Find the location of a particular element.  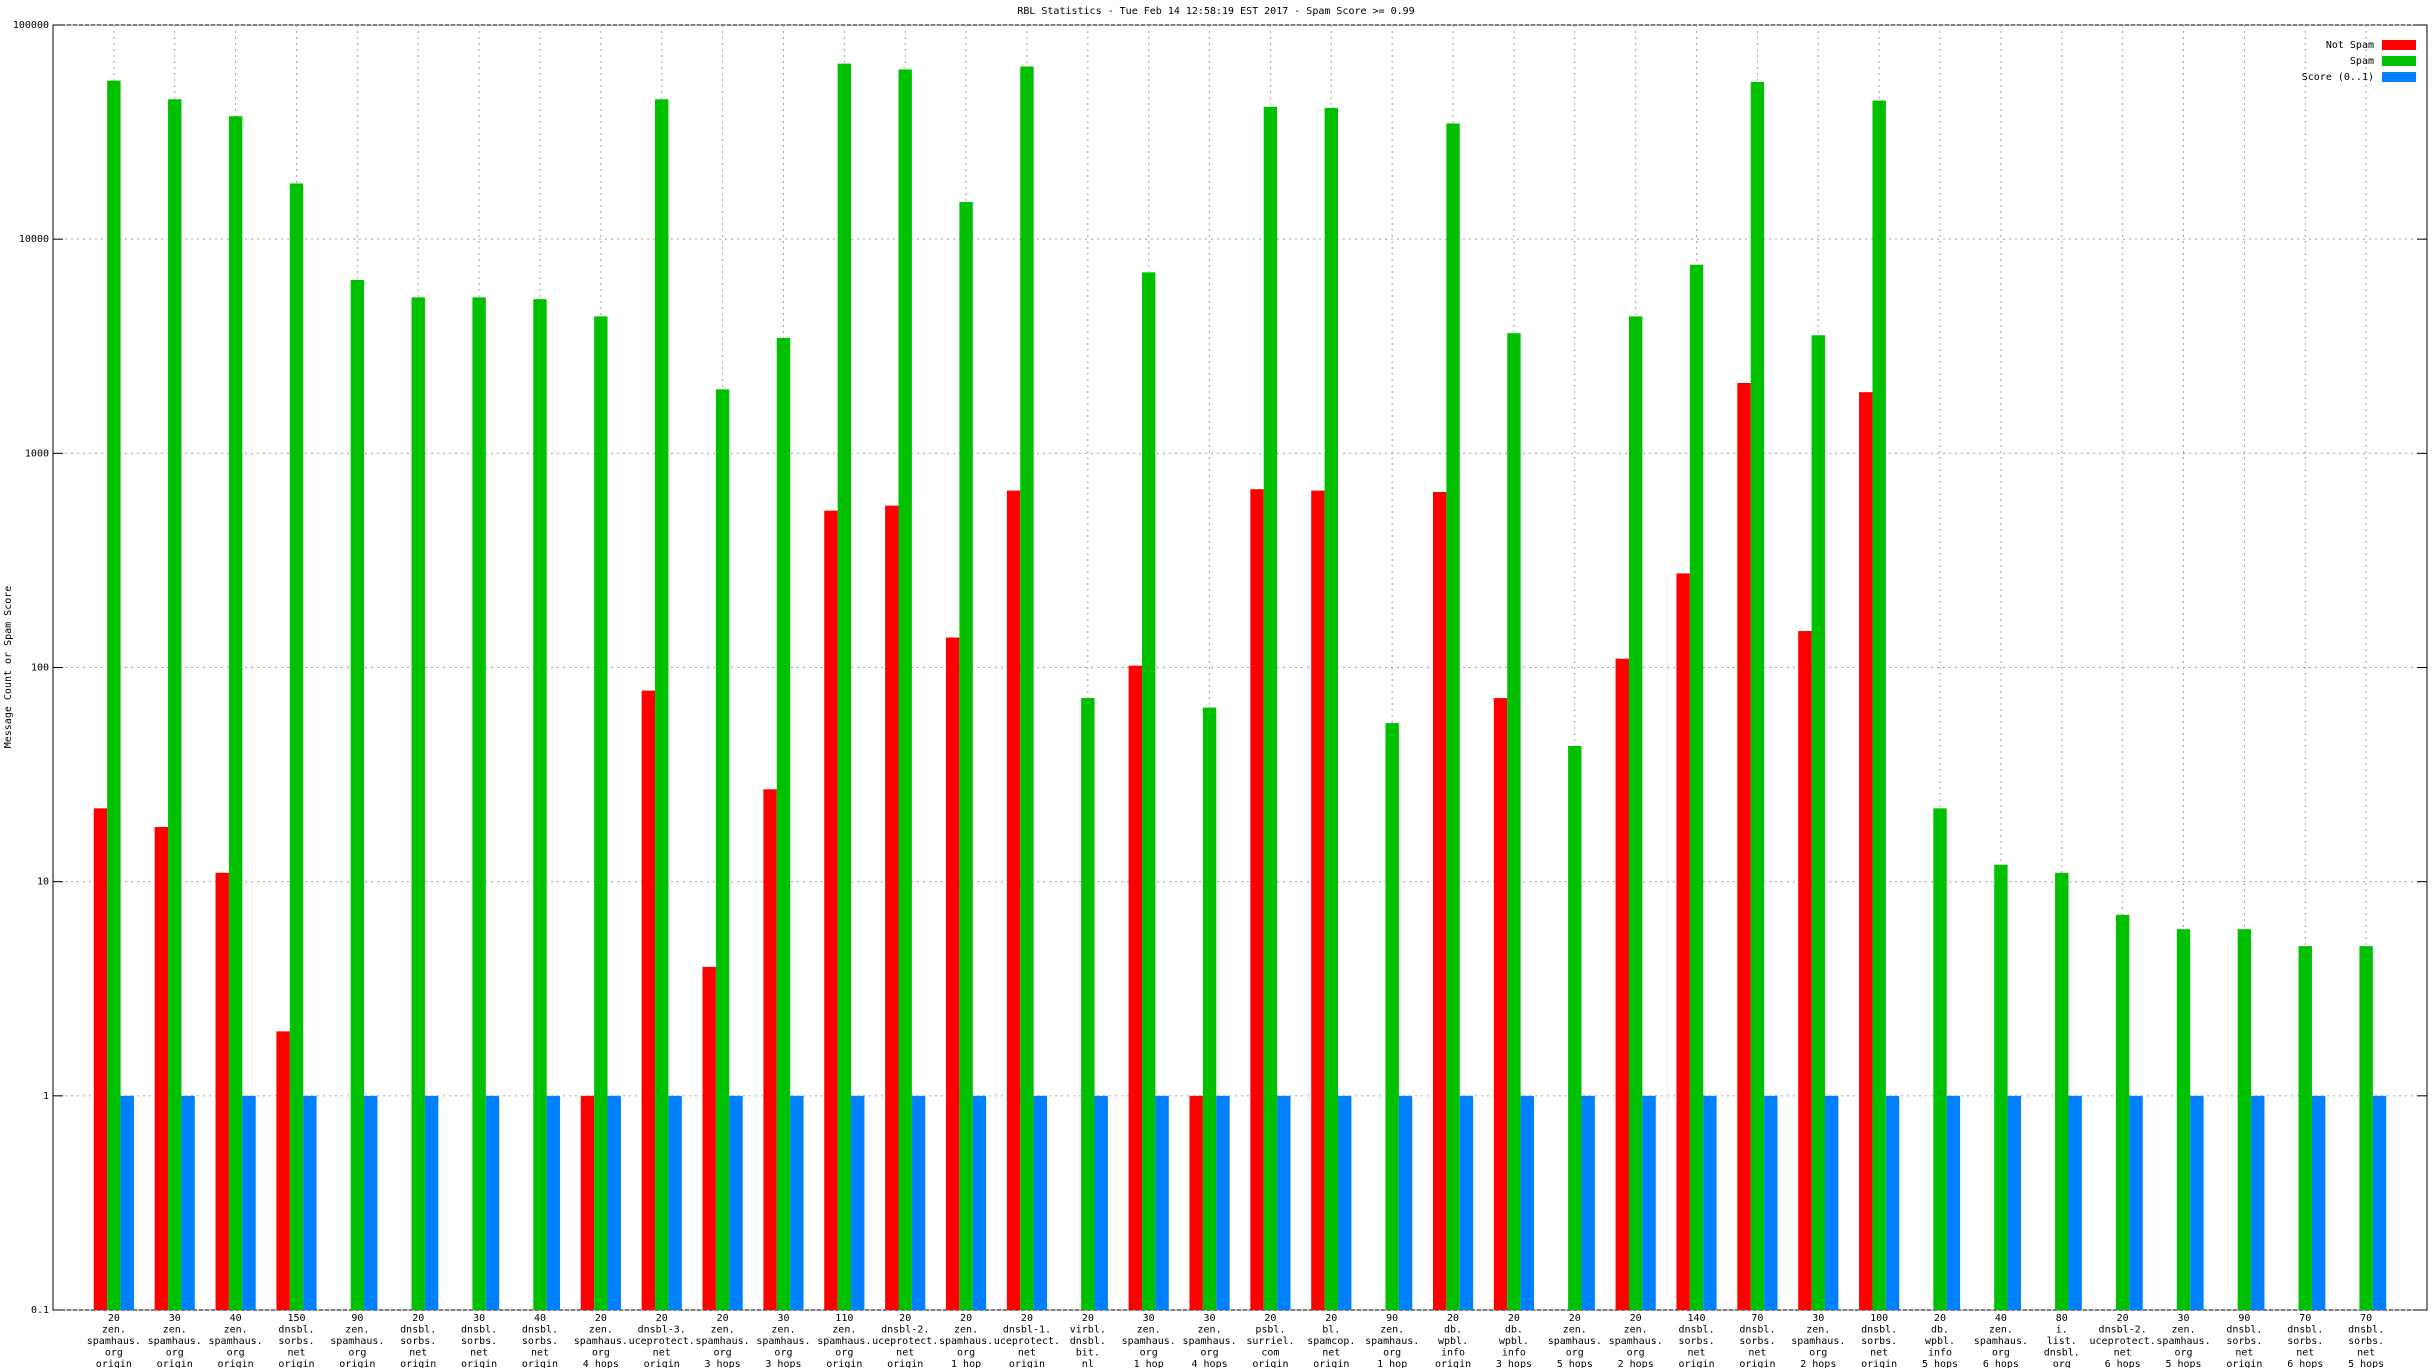

x-tick-label-line: bit. is located at coordinates (1088, 1353).